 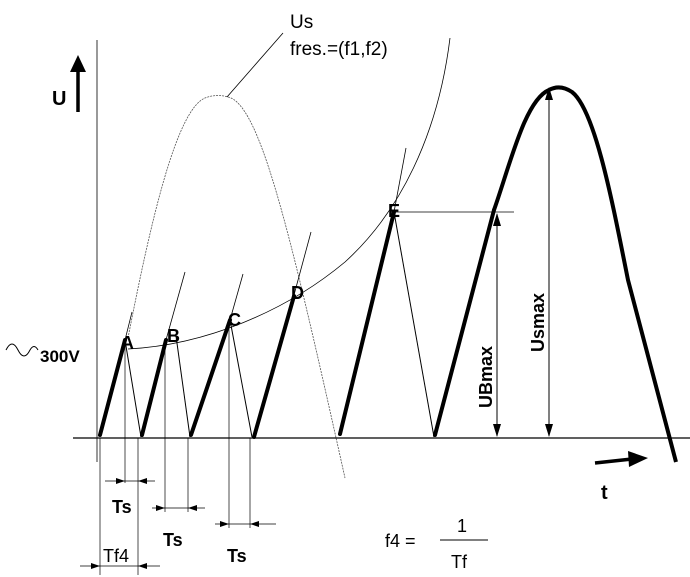 What do you see at coordinates (497, 325) in the screenshot?
I see `ubmax-dimension` at bounding box center [497, 325].